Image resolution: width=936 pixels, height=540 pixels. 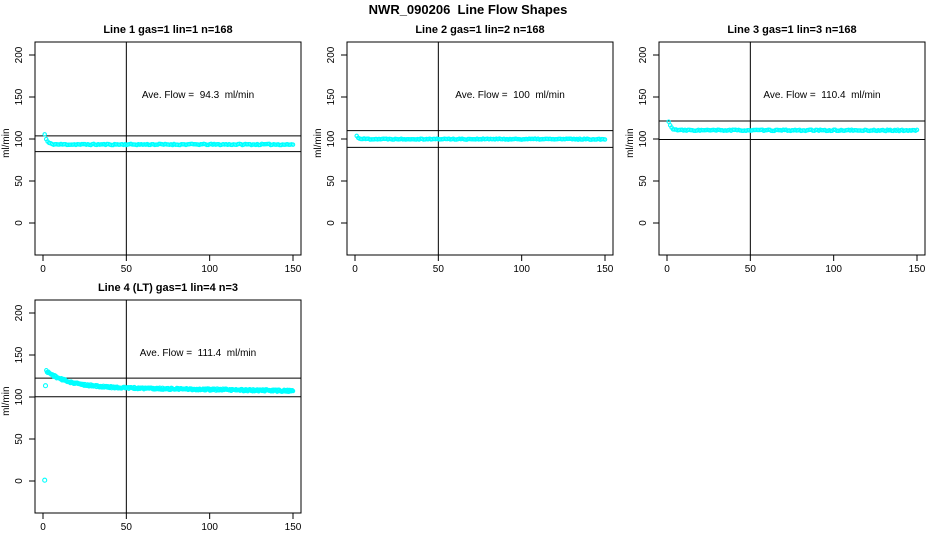 I want to click on flow-annotation: Ave. Flow = 94.3 ml/min, so click(x=198, y=95).